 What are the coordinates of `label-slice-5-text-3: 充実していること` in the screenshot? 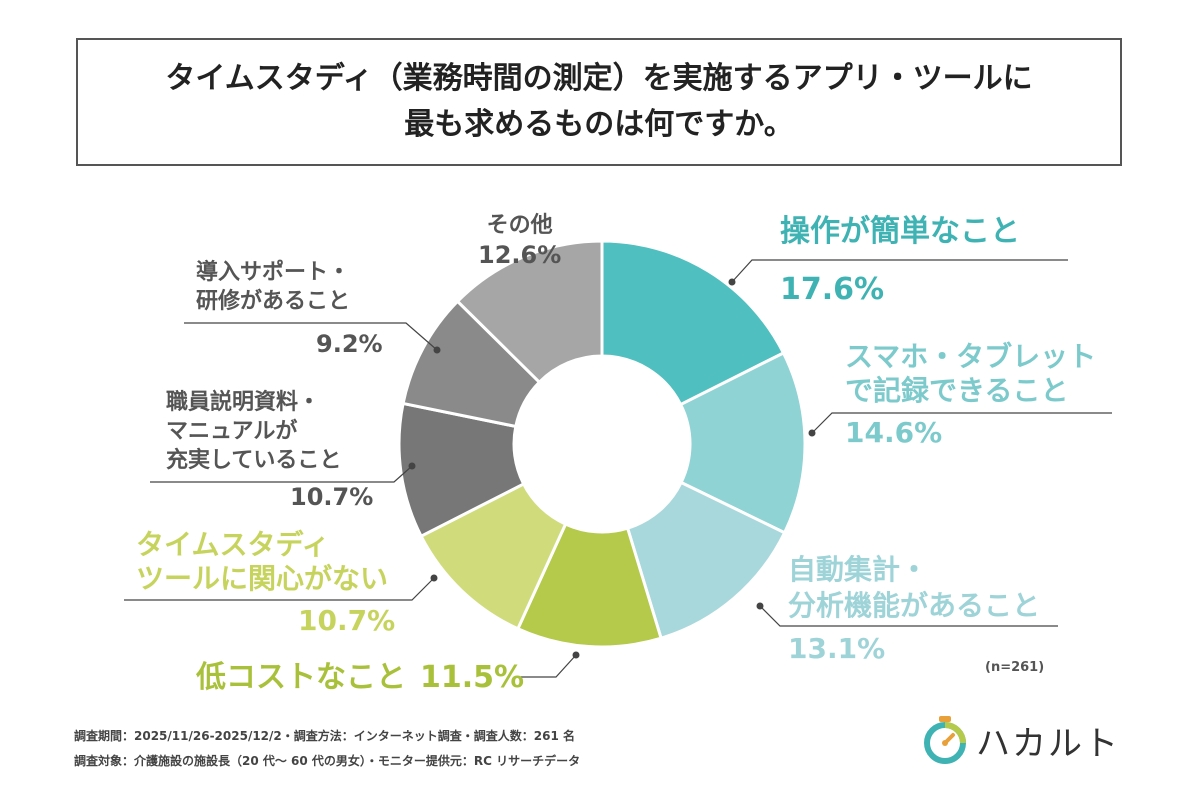 It's located at (254, 460).